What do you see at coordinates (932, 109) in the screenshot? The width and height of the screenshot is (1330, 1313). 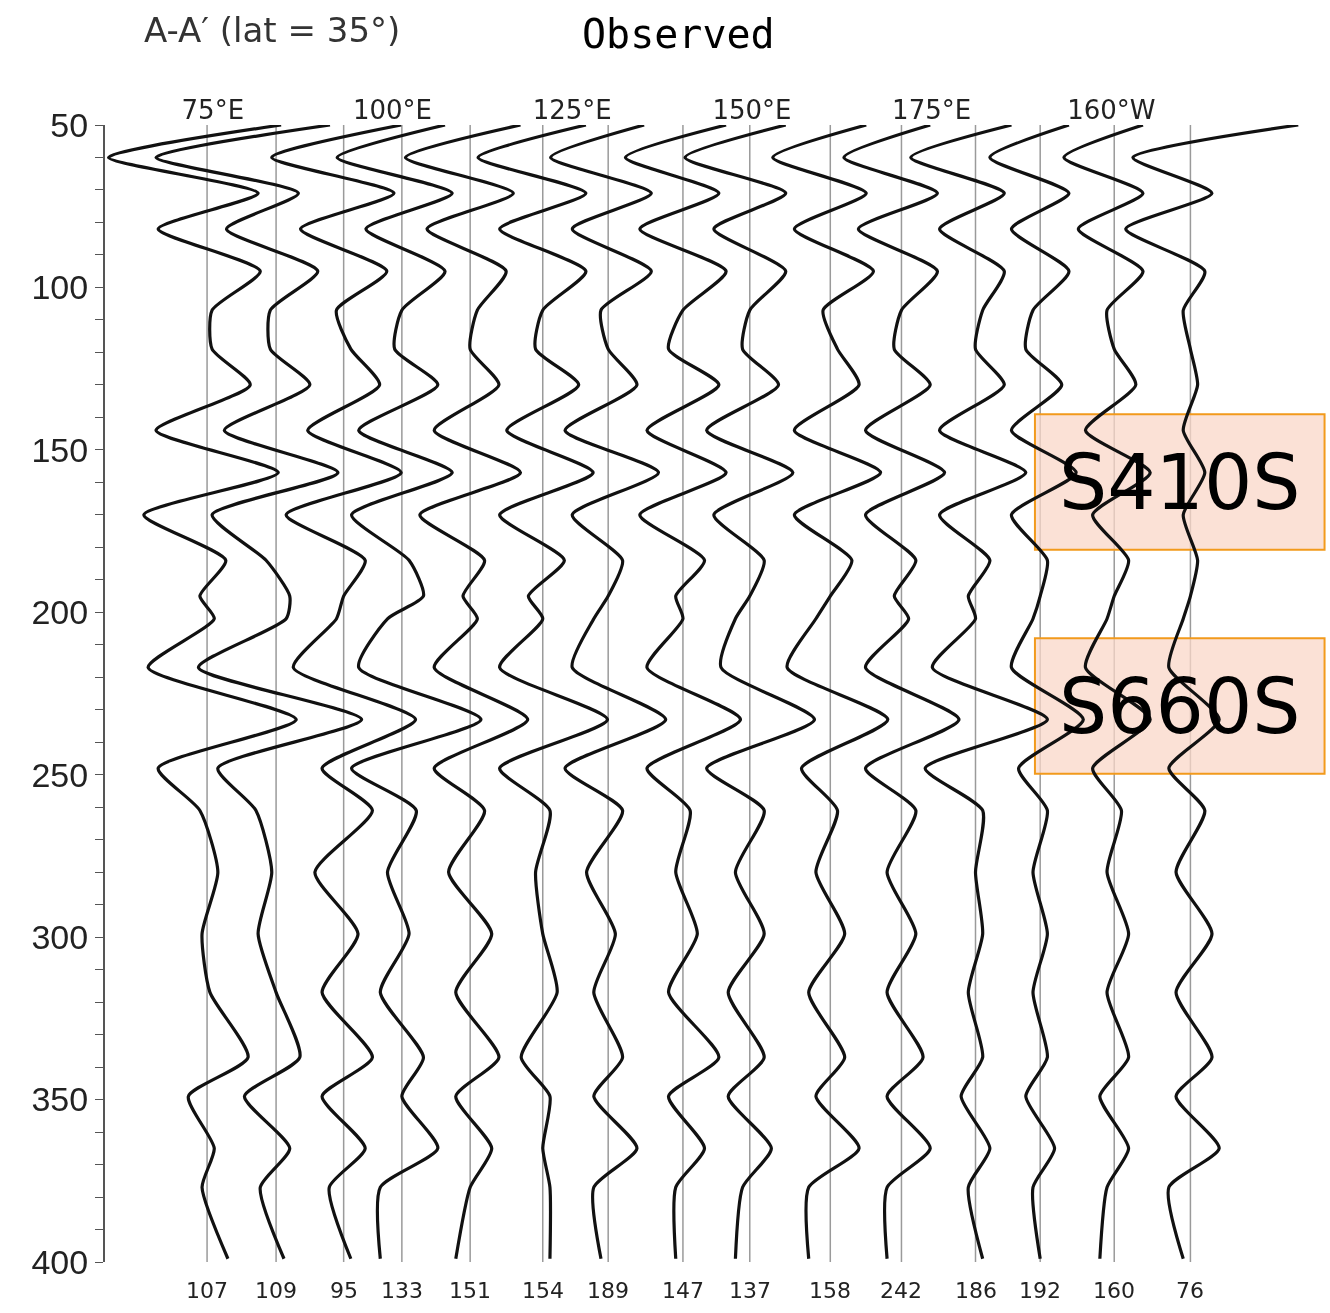 I see `x-tick-label: 175°E` at bounding box center [932, 109].